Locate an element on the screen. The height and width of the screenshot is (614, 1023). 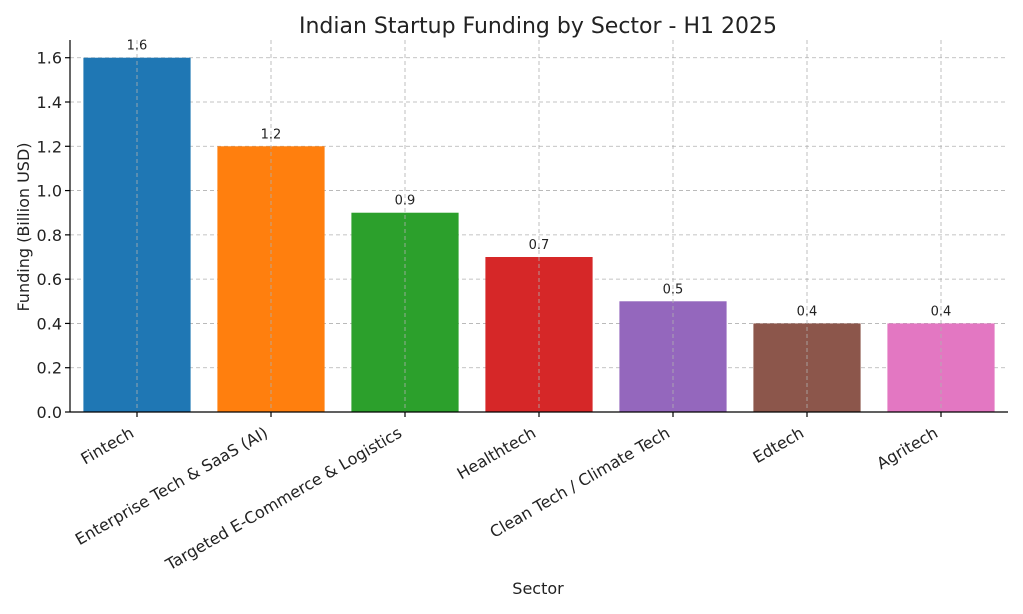
x-tick-label: Edtech is located at coordinates (778, 445).